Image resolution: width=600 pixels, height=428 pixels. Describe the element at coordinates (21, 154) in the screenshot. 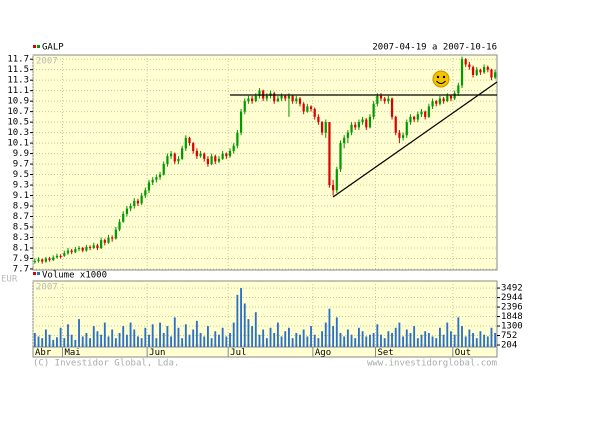

I see `y-tick-label: 9.9` at that location.